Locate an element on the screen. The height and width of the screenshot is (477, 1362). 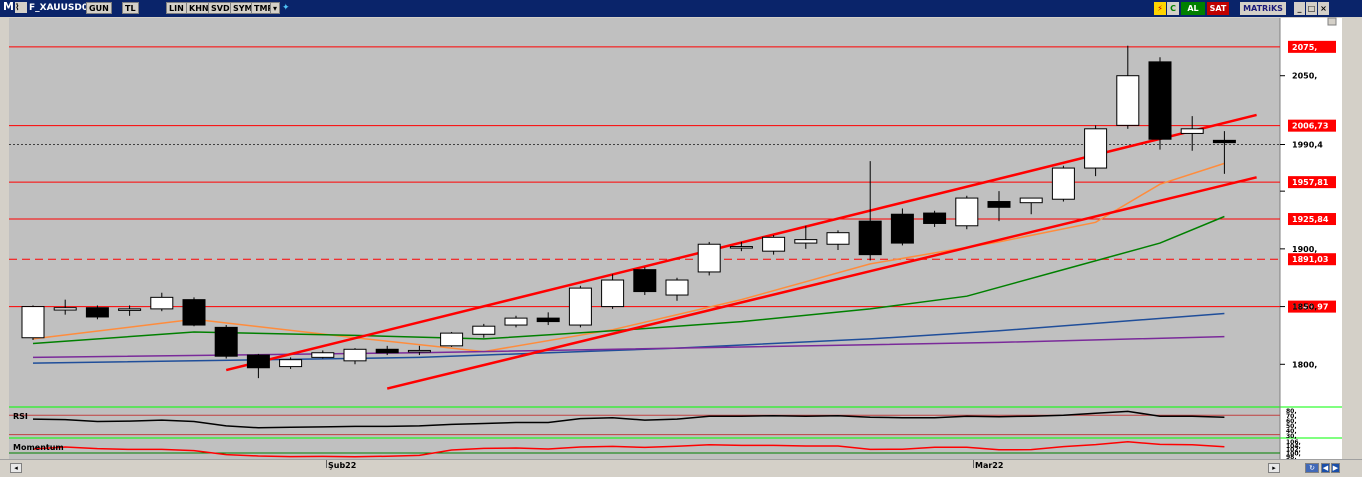
momentum-tick-label: 100, is located at coordinates (1293, 453).